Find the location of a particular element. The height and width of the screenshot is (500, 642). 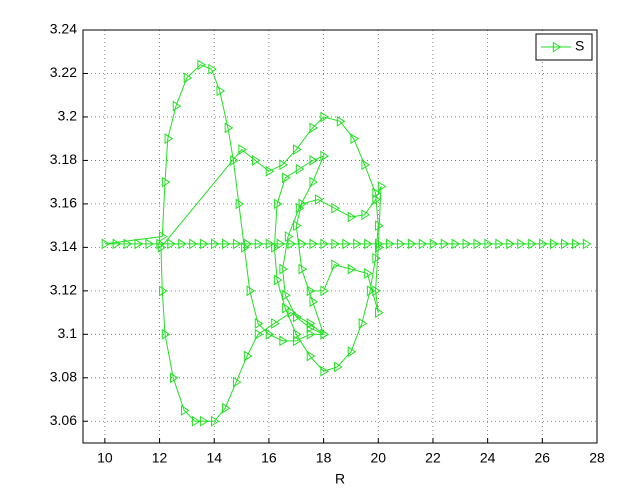

legend: S is located at coordinates (564, 47).